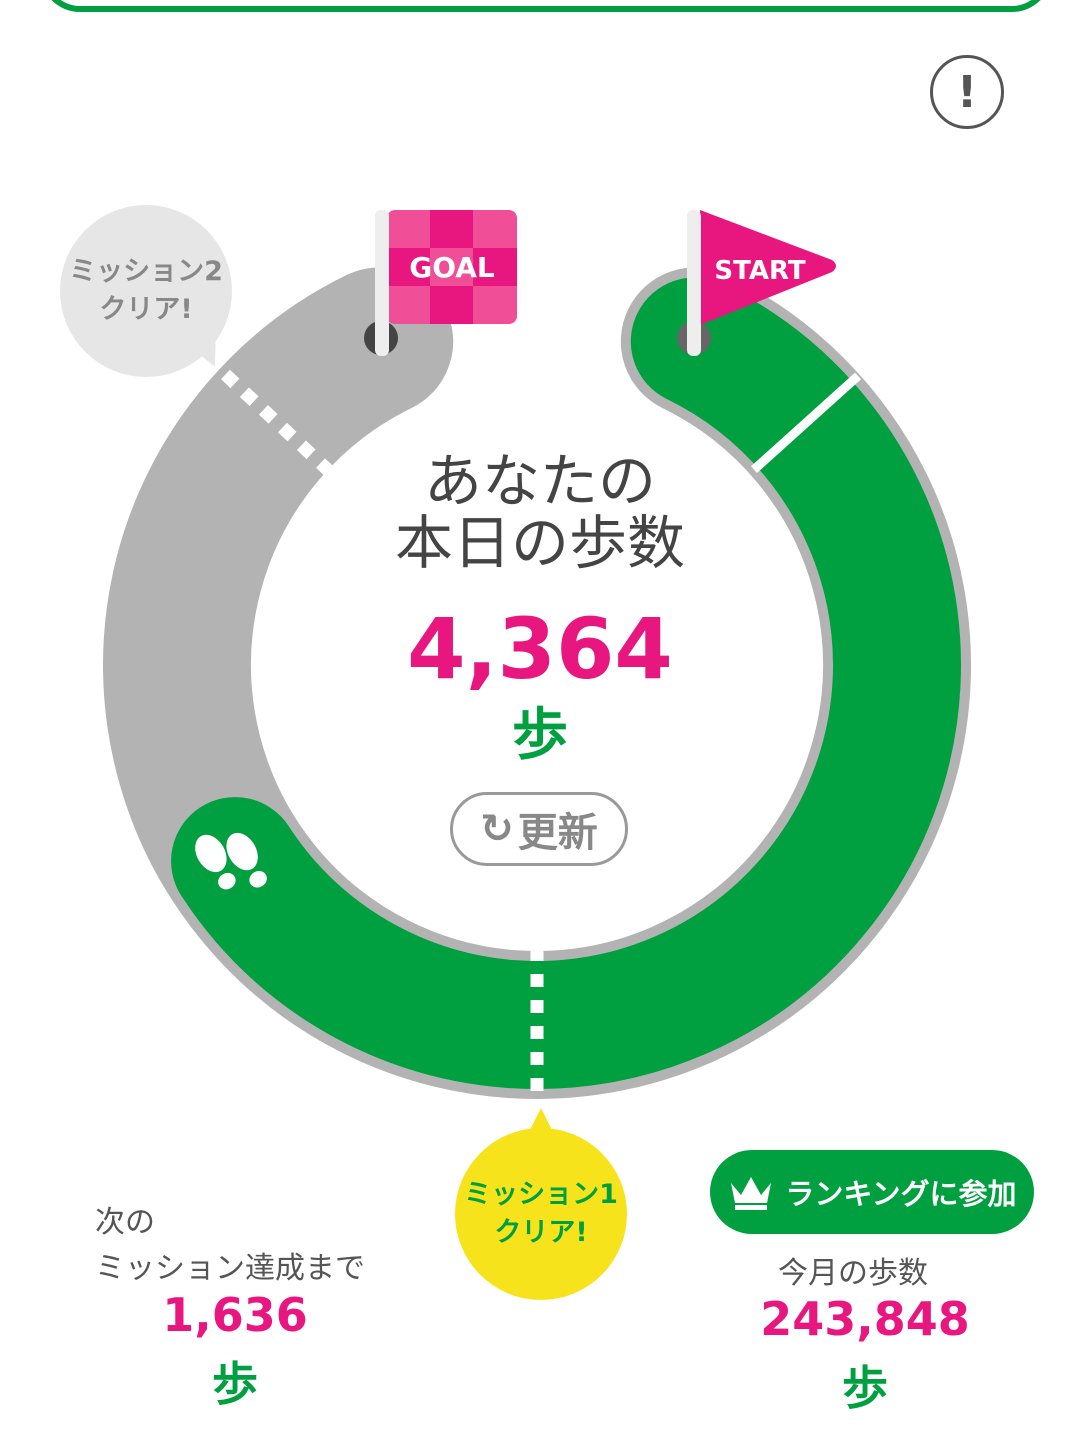 The image size is (1080, 1454). I want to click on today-title: あなたの 本日の歩数, so click(540, 512).